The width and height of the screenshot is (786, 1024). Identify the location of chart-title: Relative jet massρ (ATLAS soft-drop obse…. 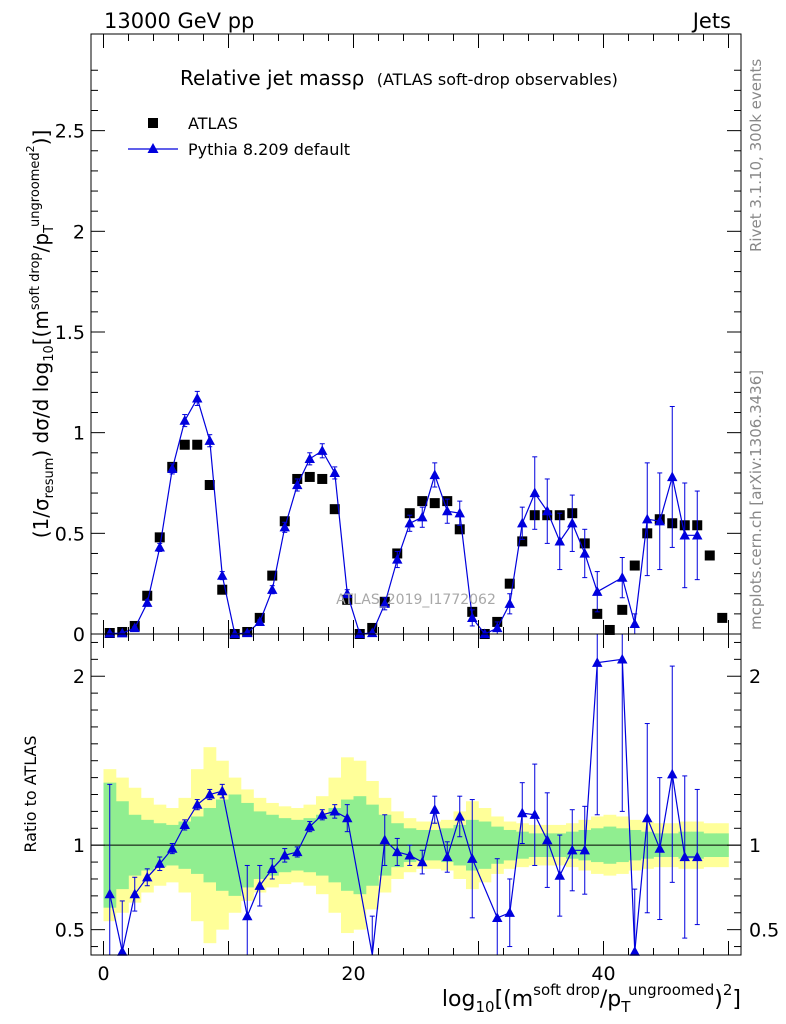
(399, 78).